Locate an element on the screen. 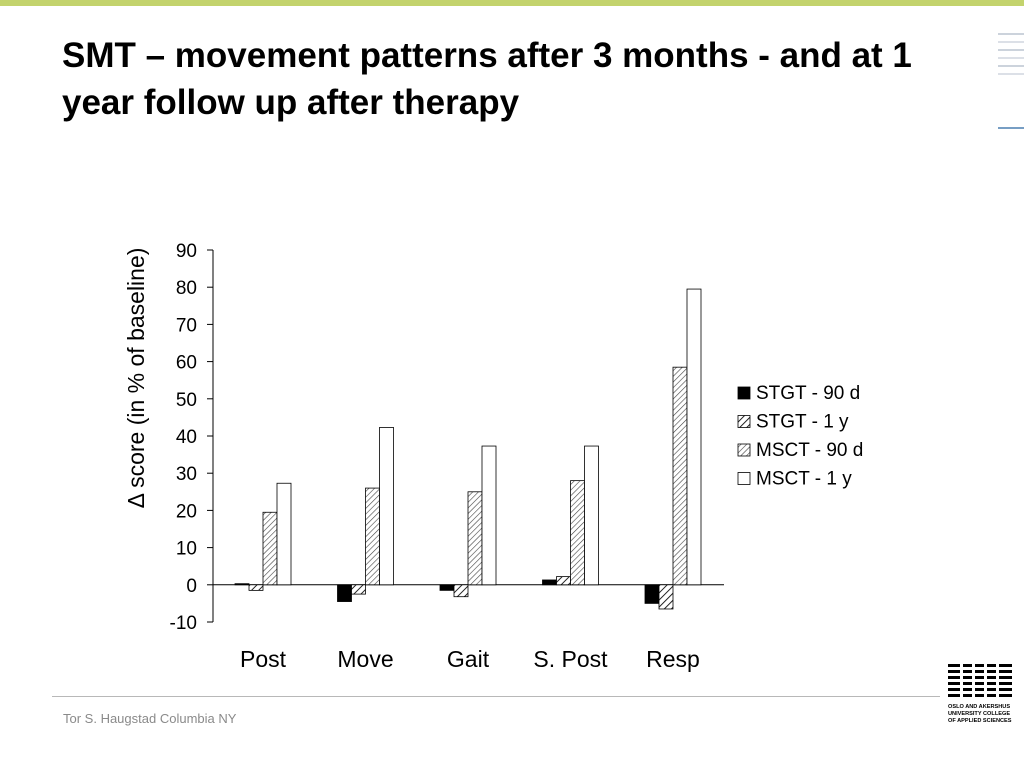 Image resolution: width=1024 pixels, height=768 pixels. y-tick-label: 20 is located at coordinates (186, 511).